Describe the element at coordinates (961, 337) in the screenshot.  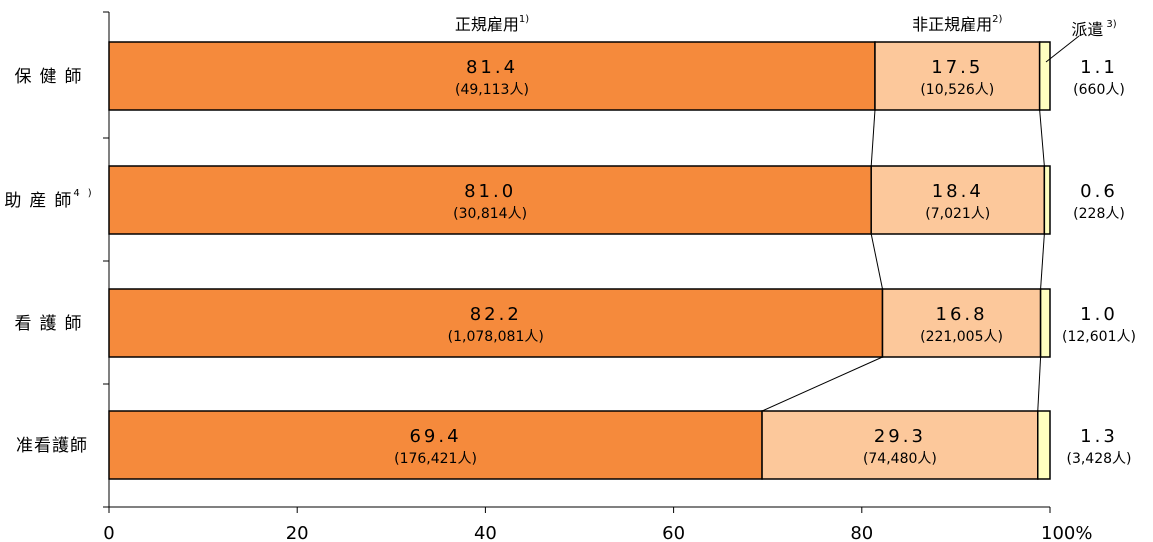
I see `count-label: (221,005人)` at that location.